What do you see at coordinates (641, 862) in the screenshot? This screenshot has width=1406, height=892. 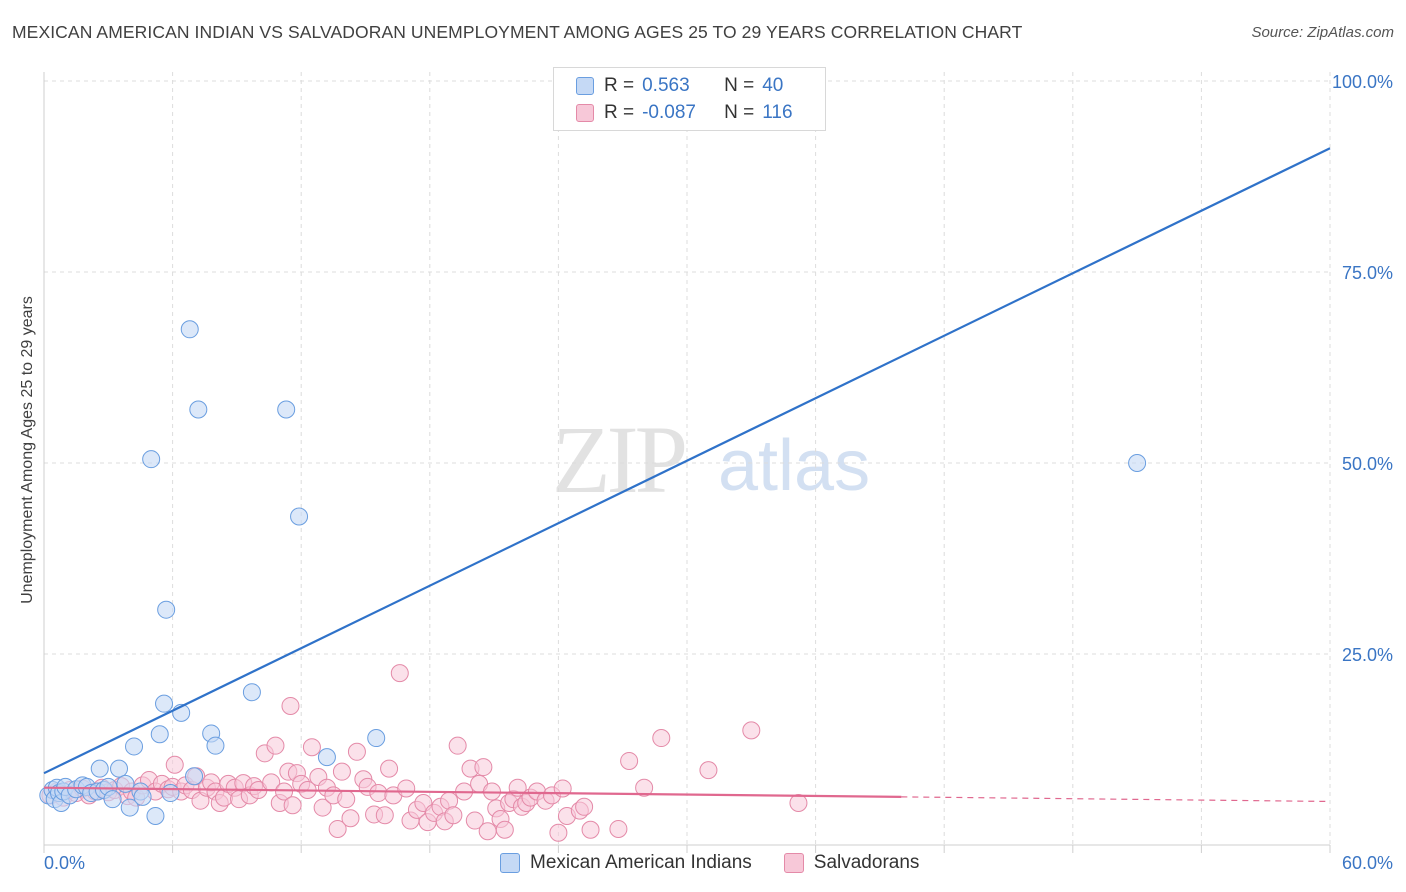 I see `series-legend-label: Mexican American Indians` at bounding box center [641, 862].